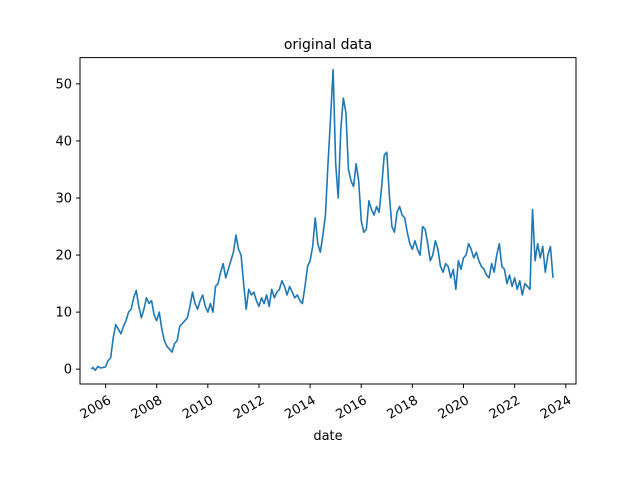 This screenshot has height=480, width=640. I want to click on y-tick-label: 20, so click(63, 256).